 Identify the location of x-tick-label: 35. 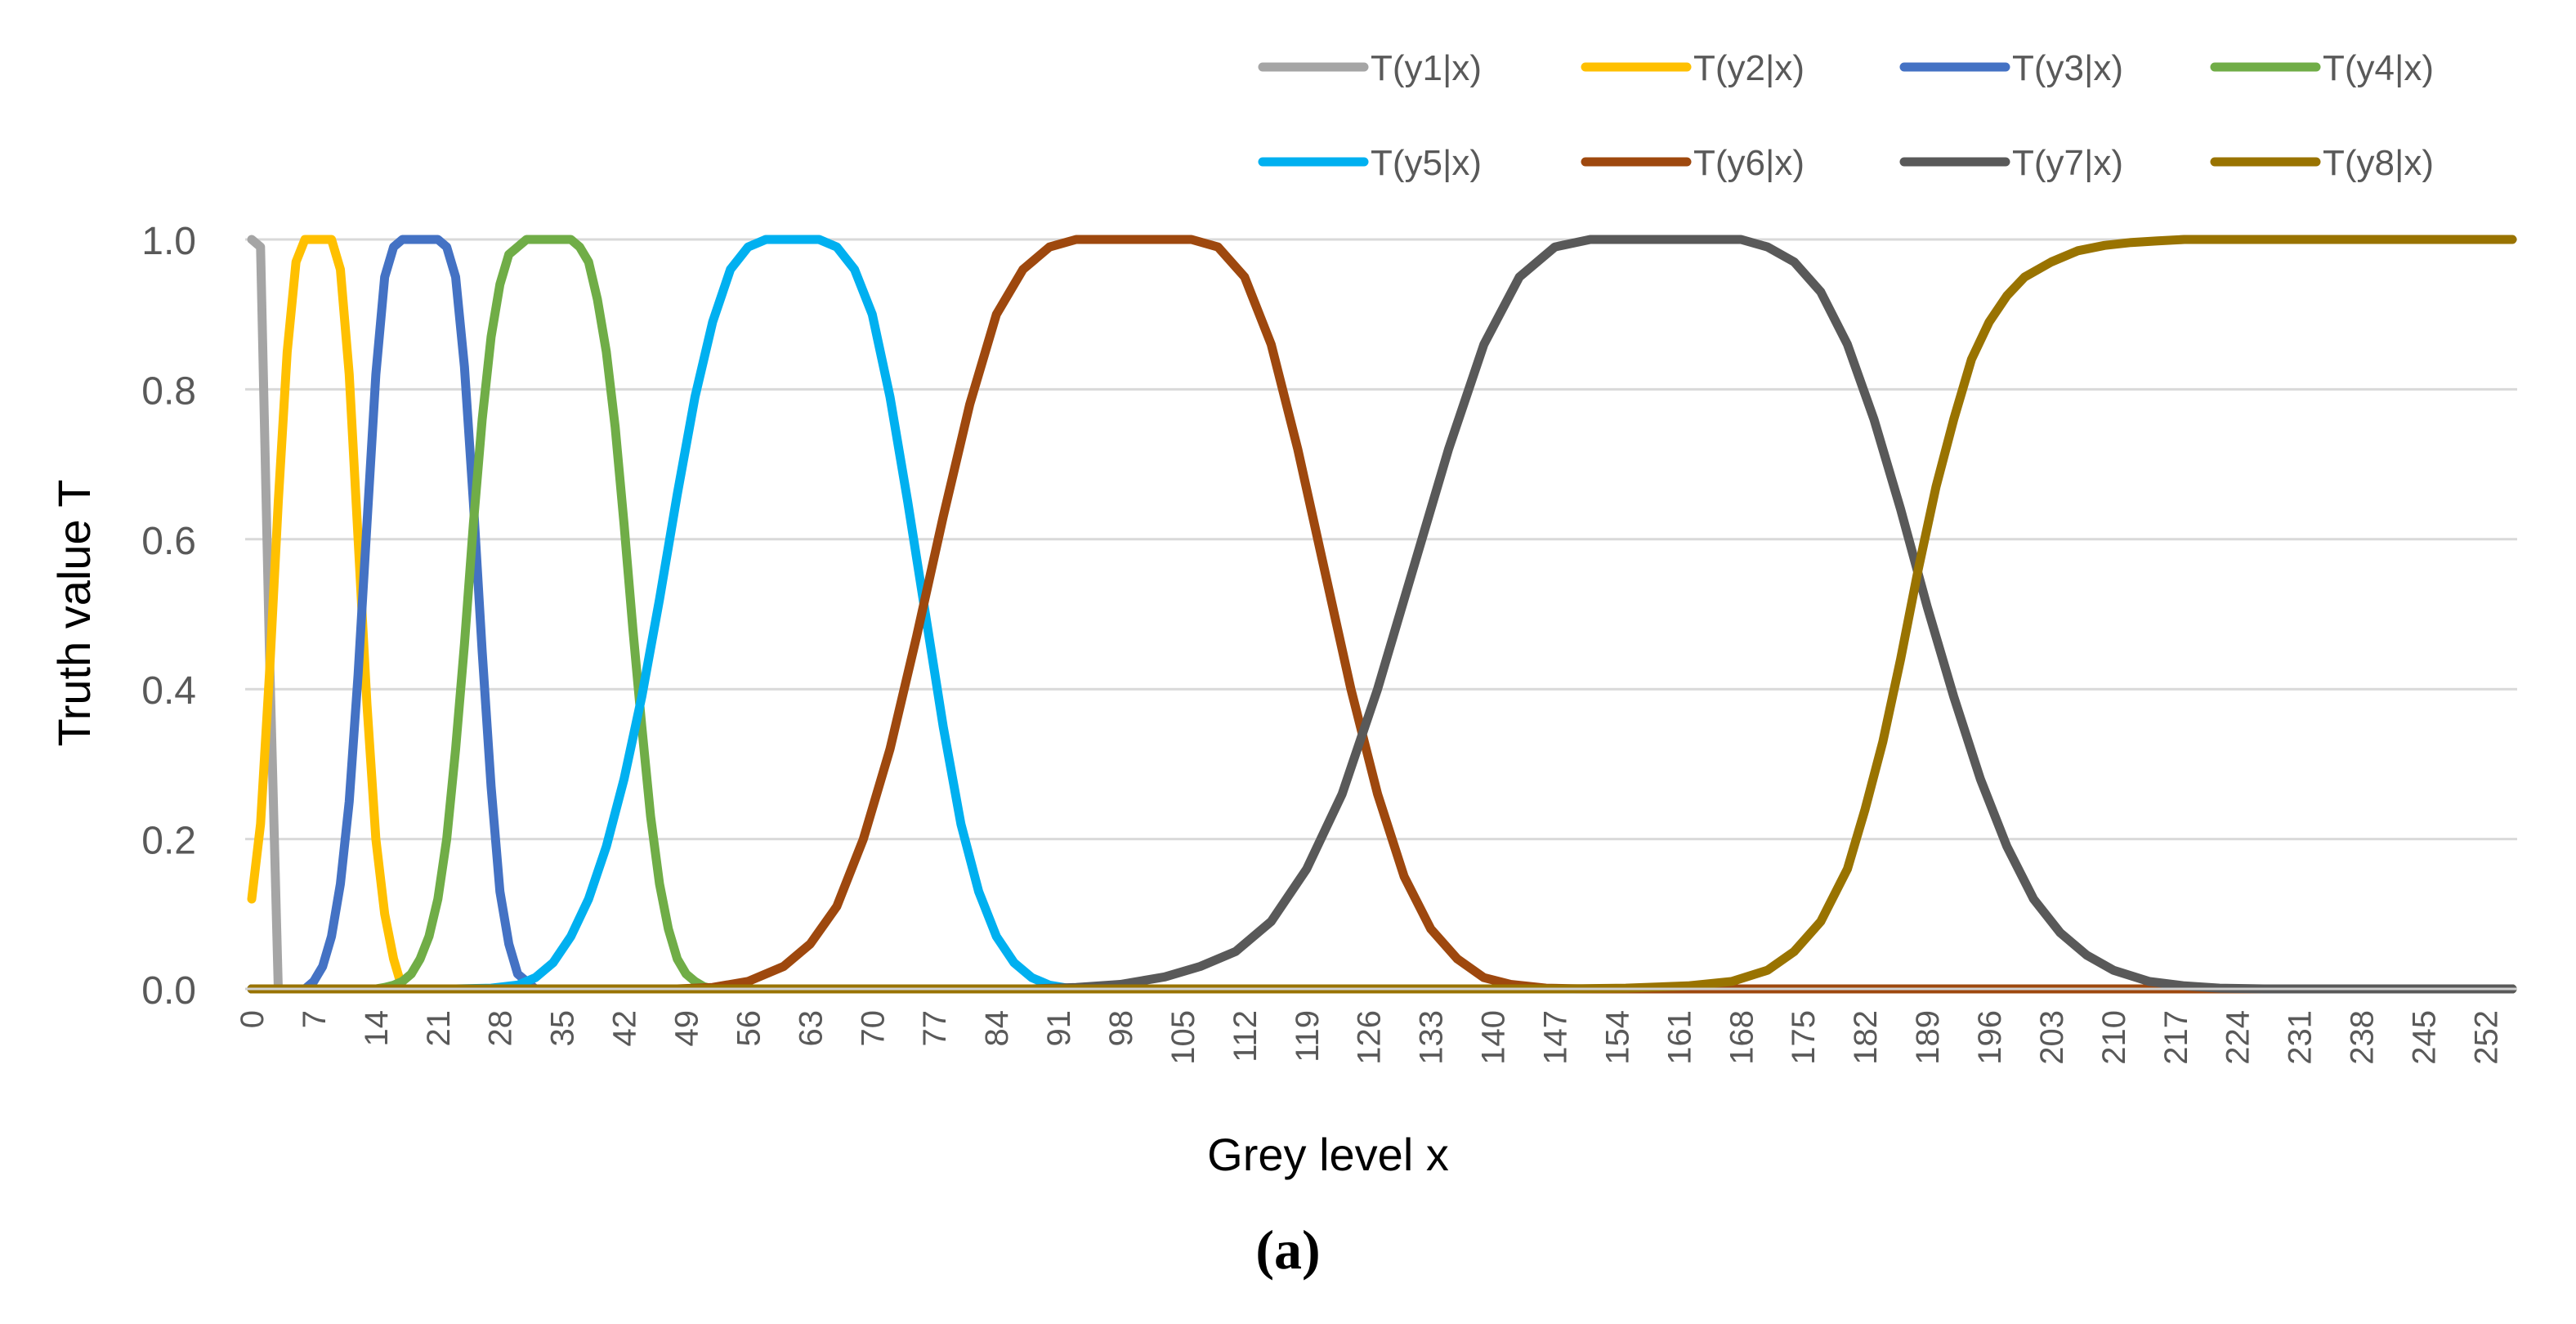
(563, 1028).